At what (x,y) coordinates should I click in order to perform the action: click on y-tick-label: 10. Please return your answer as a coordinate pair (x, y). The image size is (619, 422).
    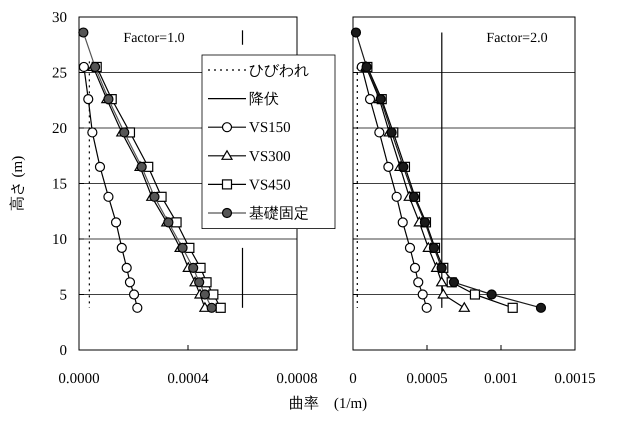
    Looking at the image, I should click on (59, 240).